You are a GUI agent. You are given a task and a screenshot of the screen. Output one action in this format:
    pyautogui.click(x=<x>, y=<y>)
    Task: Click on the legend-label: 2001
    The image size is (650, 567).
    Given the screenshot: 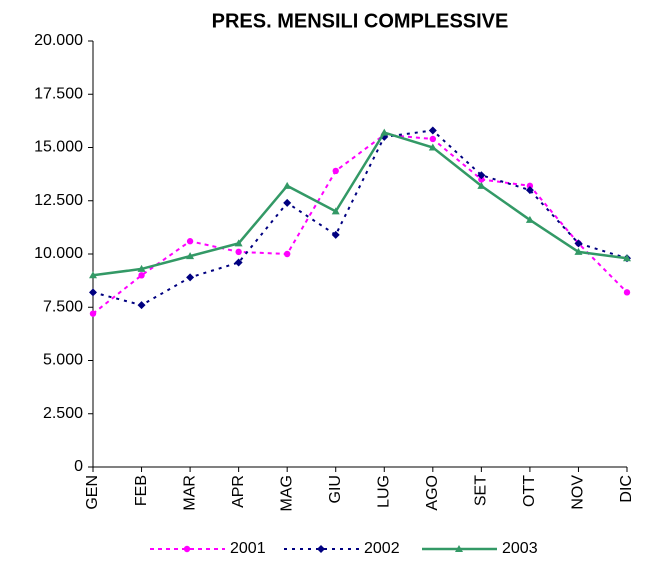 What is the action you would take?
    pyautogui.click(x=248, y=548)
    